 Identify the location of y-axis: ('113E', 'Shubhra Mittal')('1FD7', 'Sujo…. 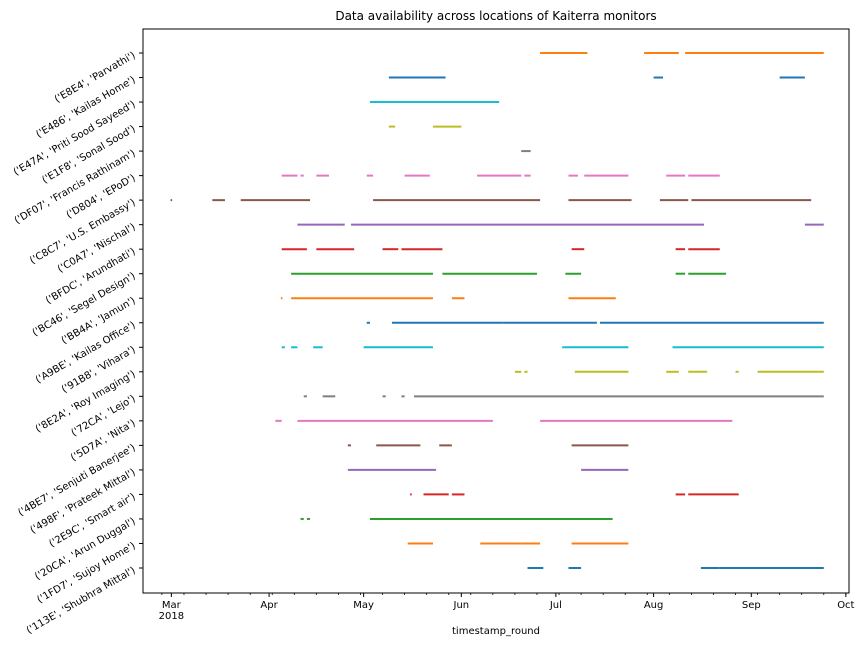
(77, 343).